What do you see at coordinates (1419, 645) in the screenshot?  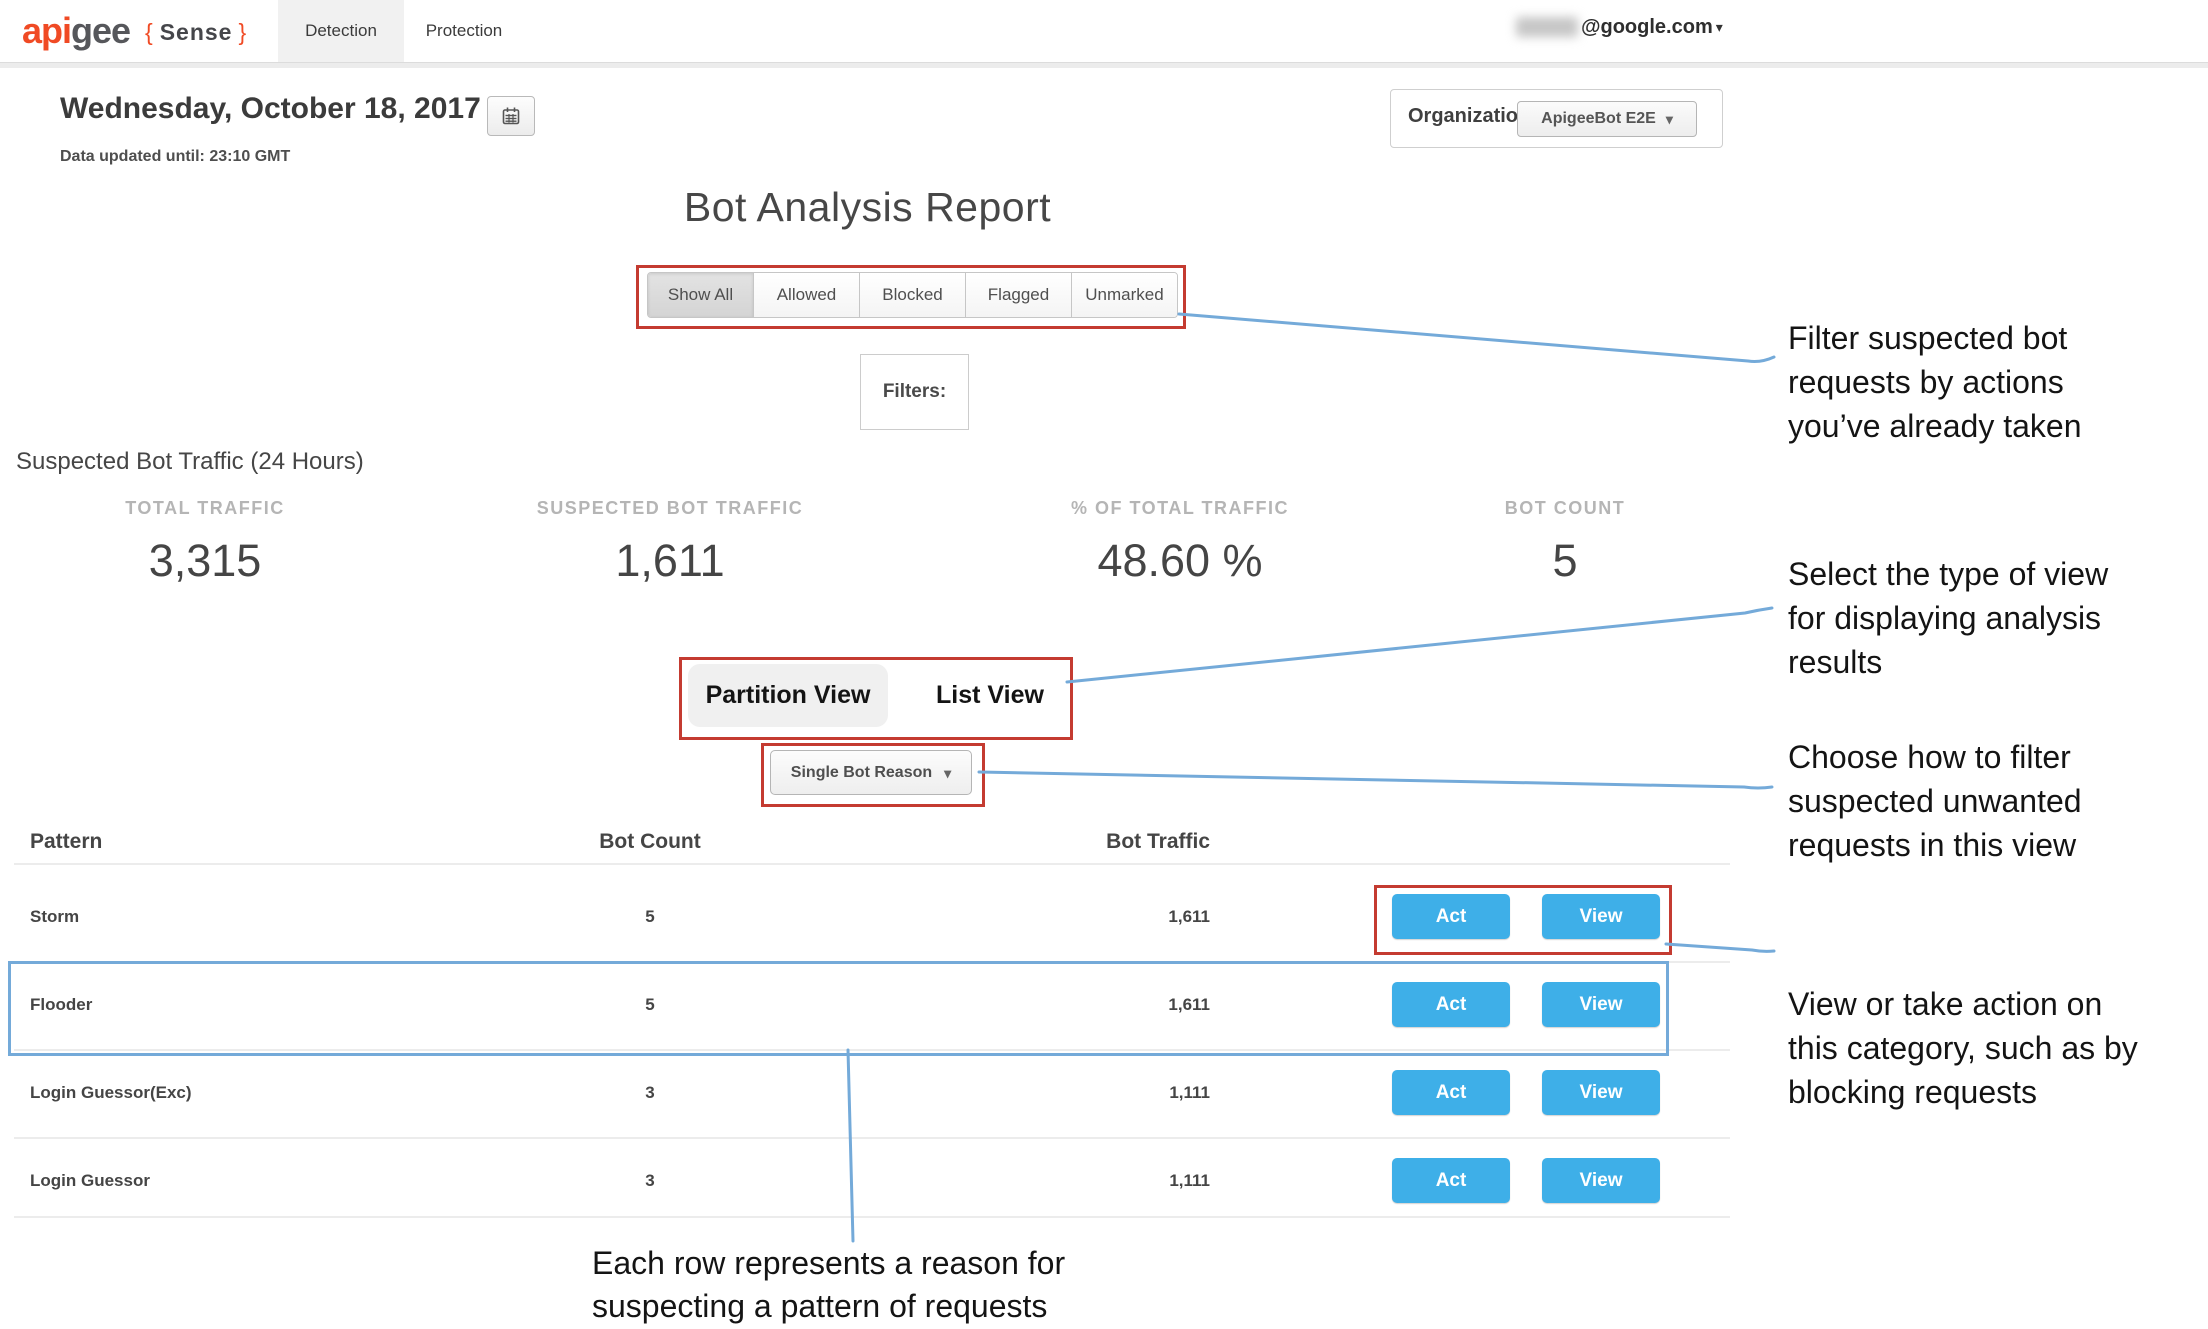 I see `callout-line-view-toggle` at bounding box center [1419, 645].